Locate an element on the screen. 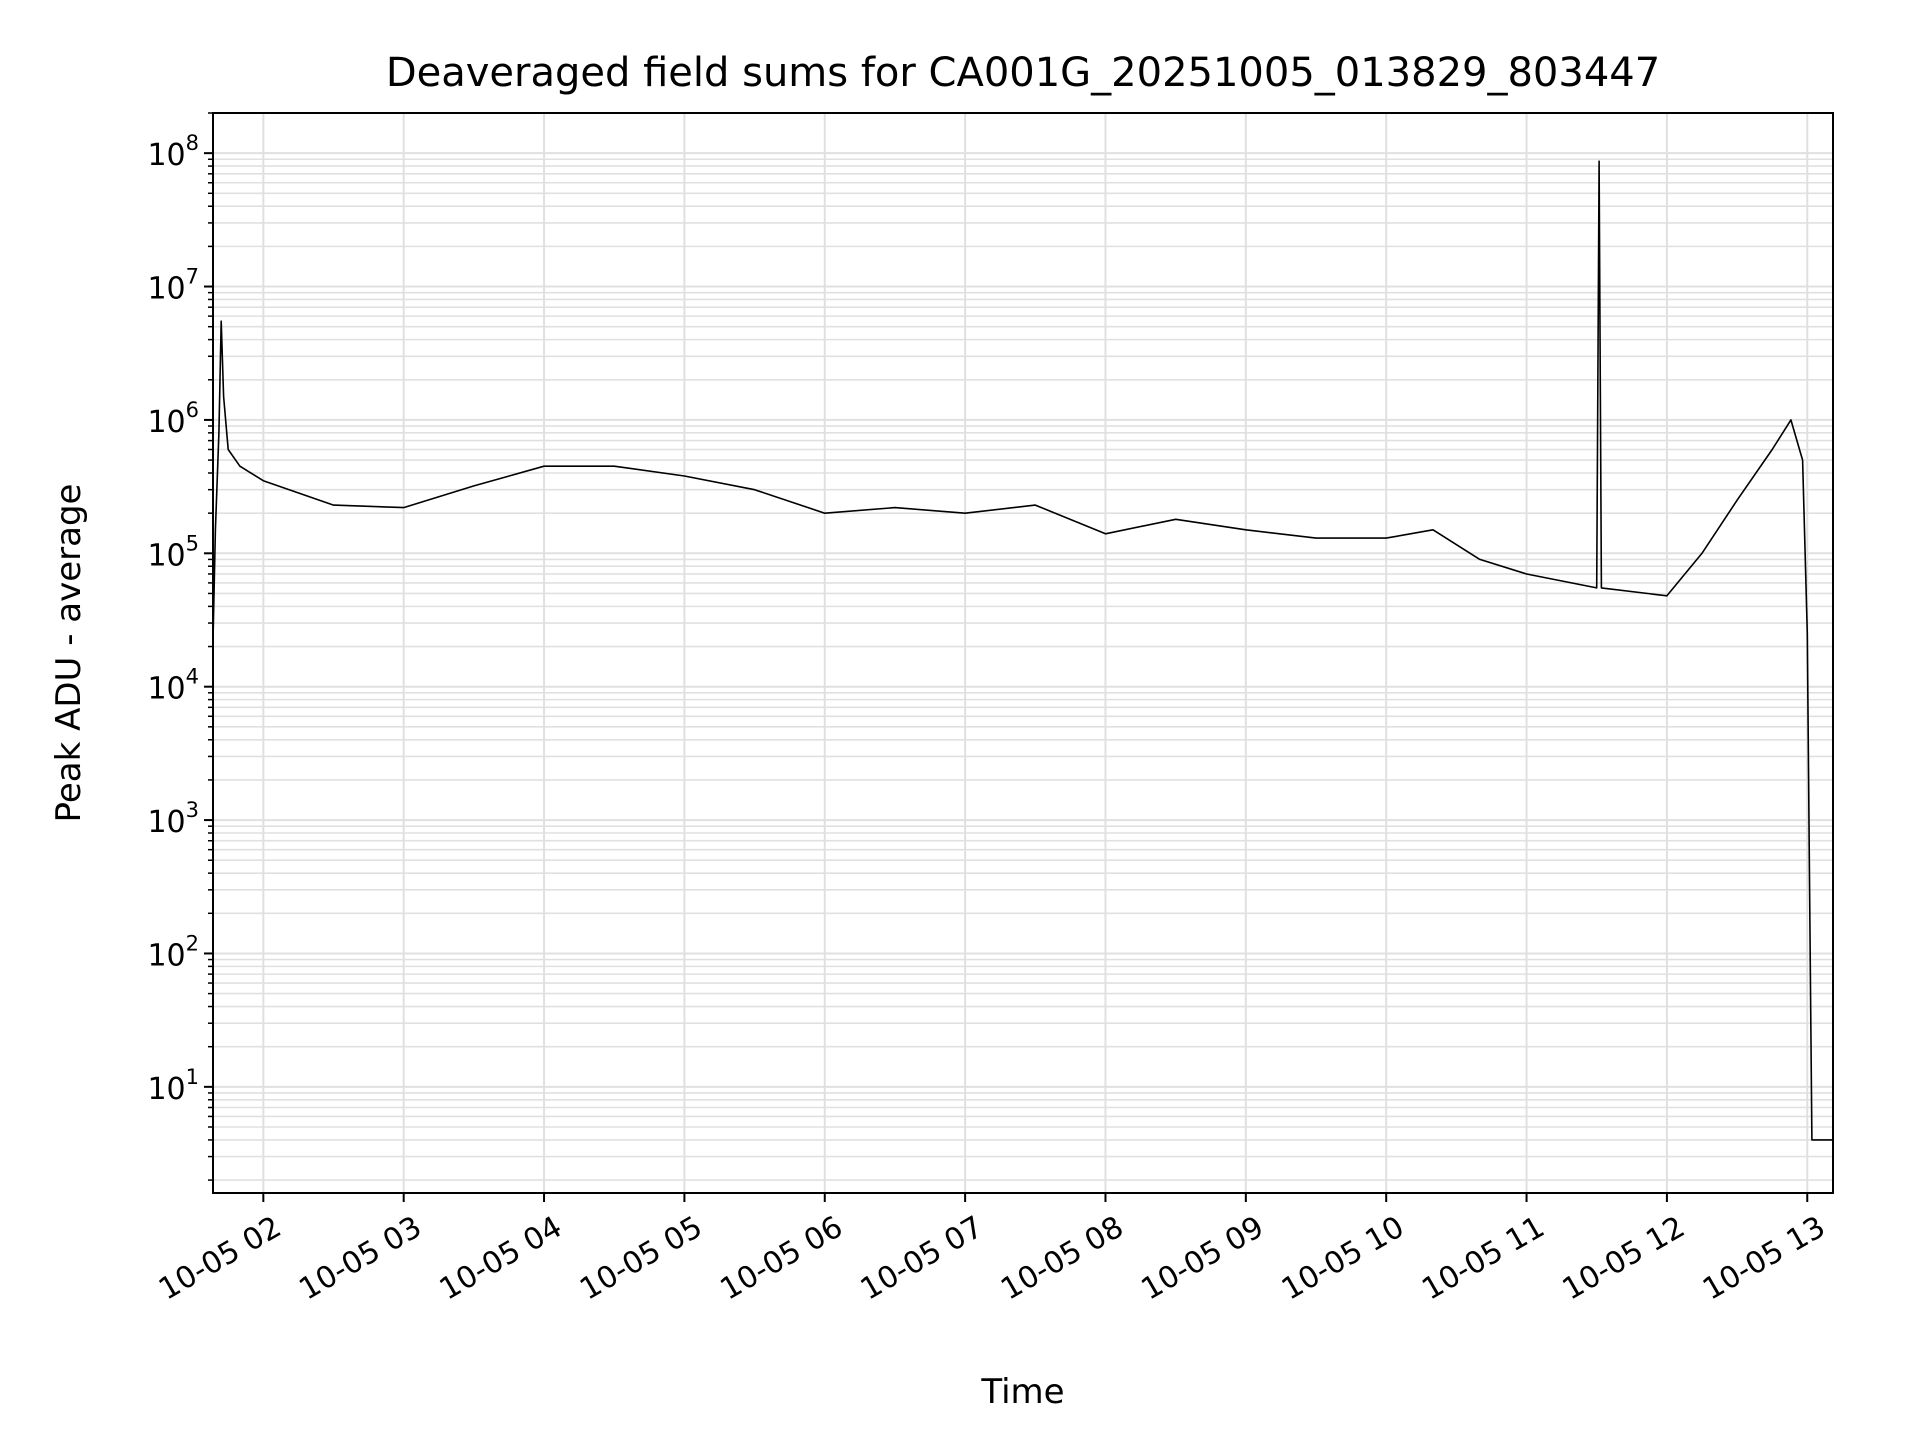 This screenshot has height=1440, width=1920. y-tick-label-exponent: 8 is located at coordinates (192, 143).